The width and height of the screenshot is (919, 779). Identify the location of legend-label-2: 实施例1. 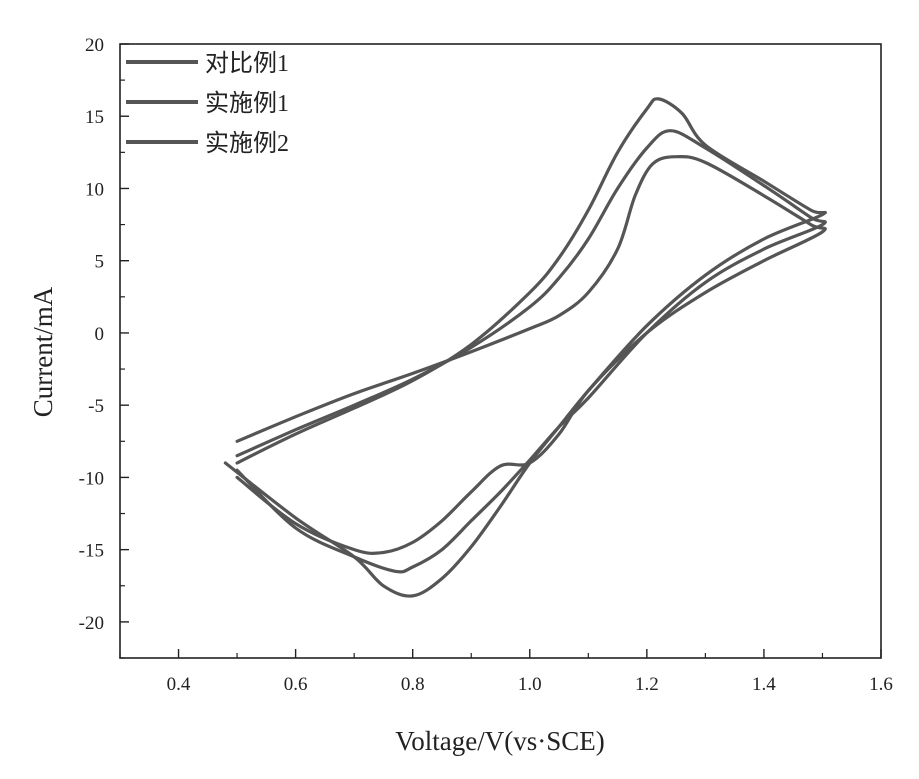
(247, 103).